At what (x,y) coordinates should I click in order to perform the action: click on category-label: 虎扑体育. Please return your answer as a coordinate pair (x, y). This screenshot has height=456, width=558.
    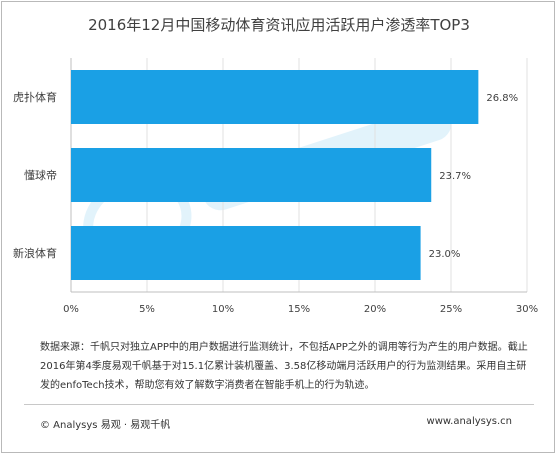
    Looking at the image, I should click on (35, 97).